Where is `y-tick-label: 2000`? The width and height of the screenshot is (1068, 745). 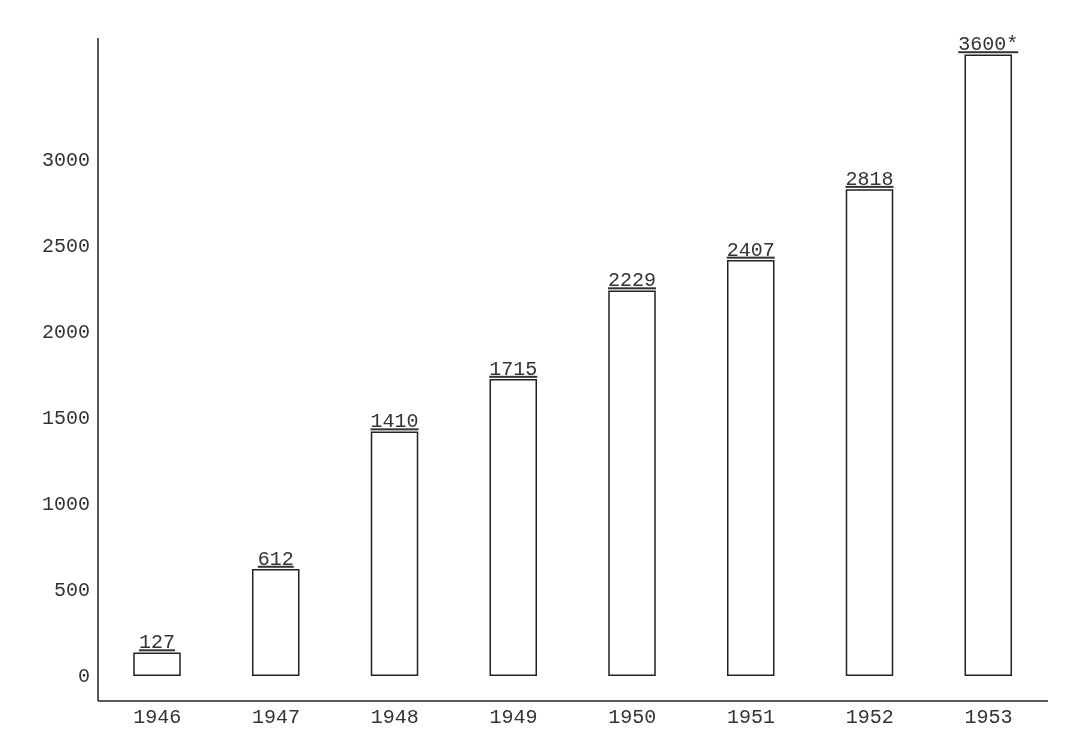
y-tick-label: 2000 is located at coordinates (65, 332).